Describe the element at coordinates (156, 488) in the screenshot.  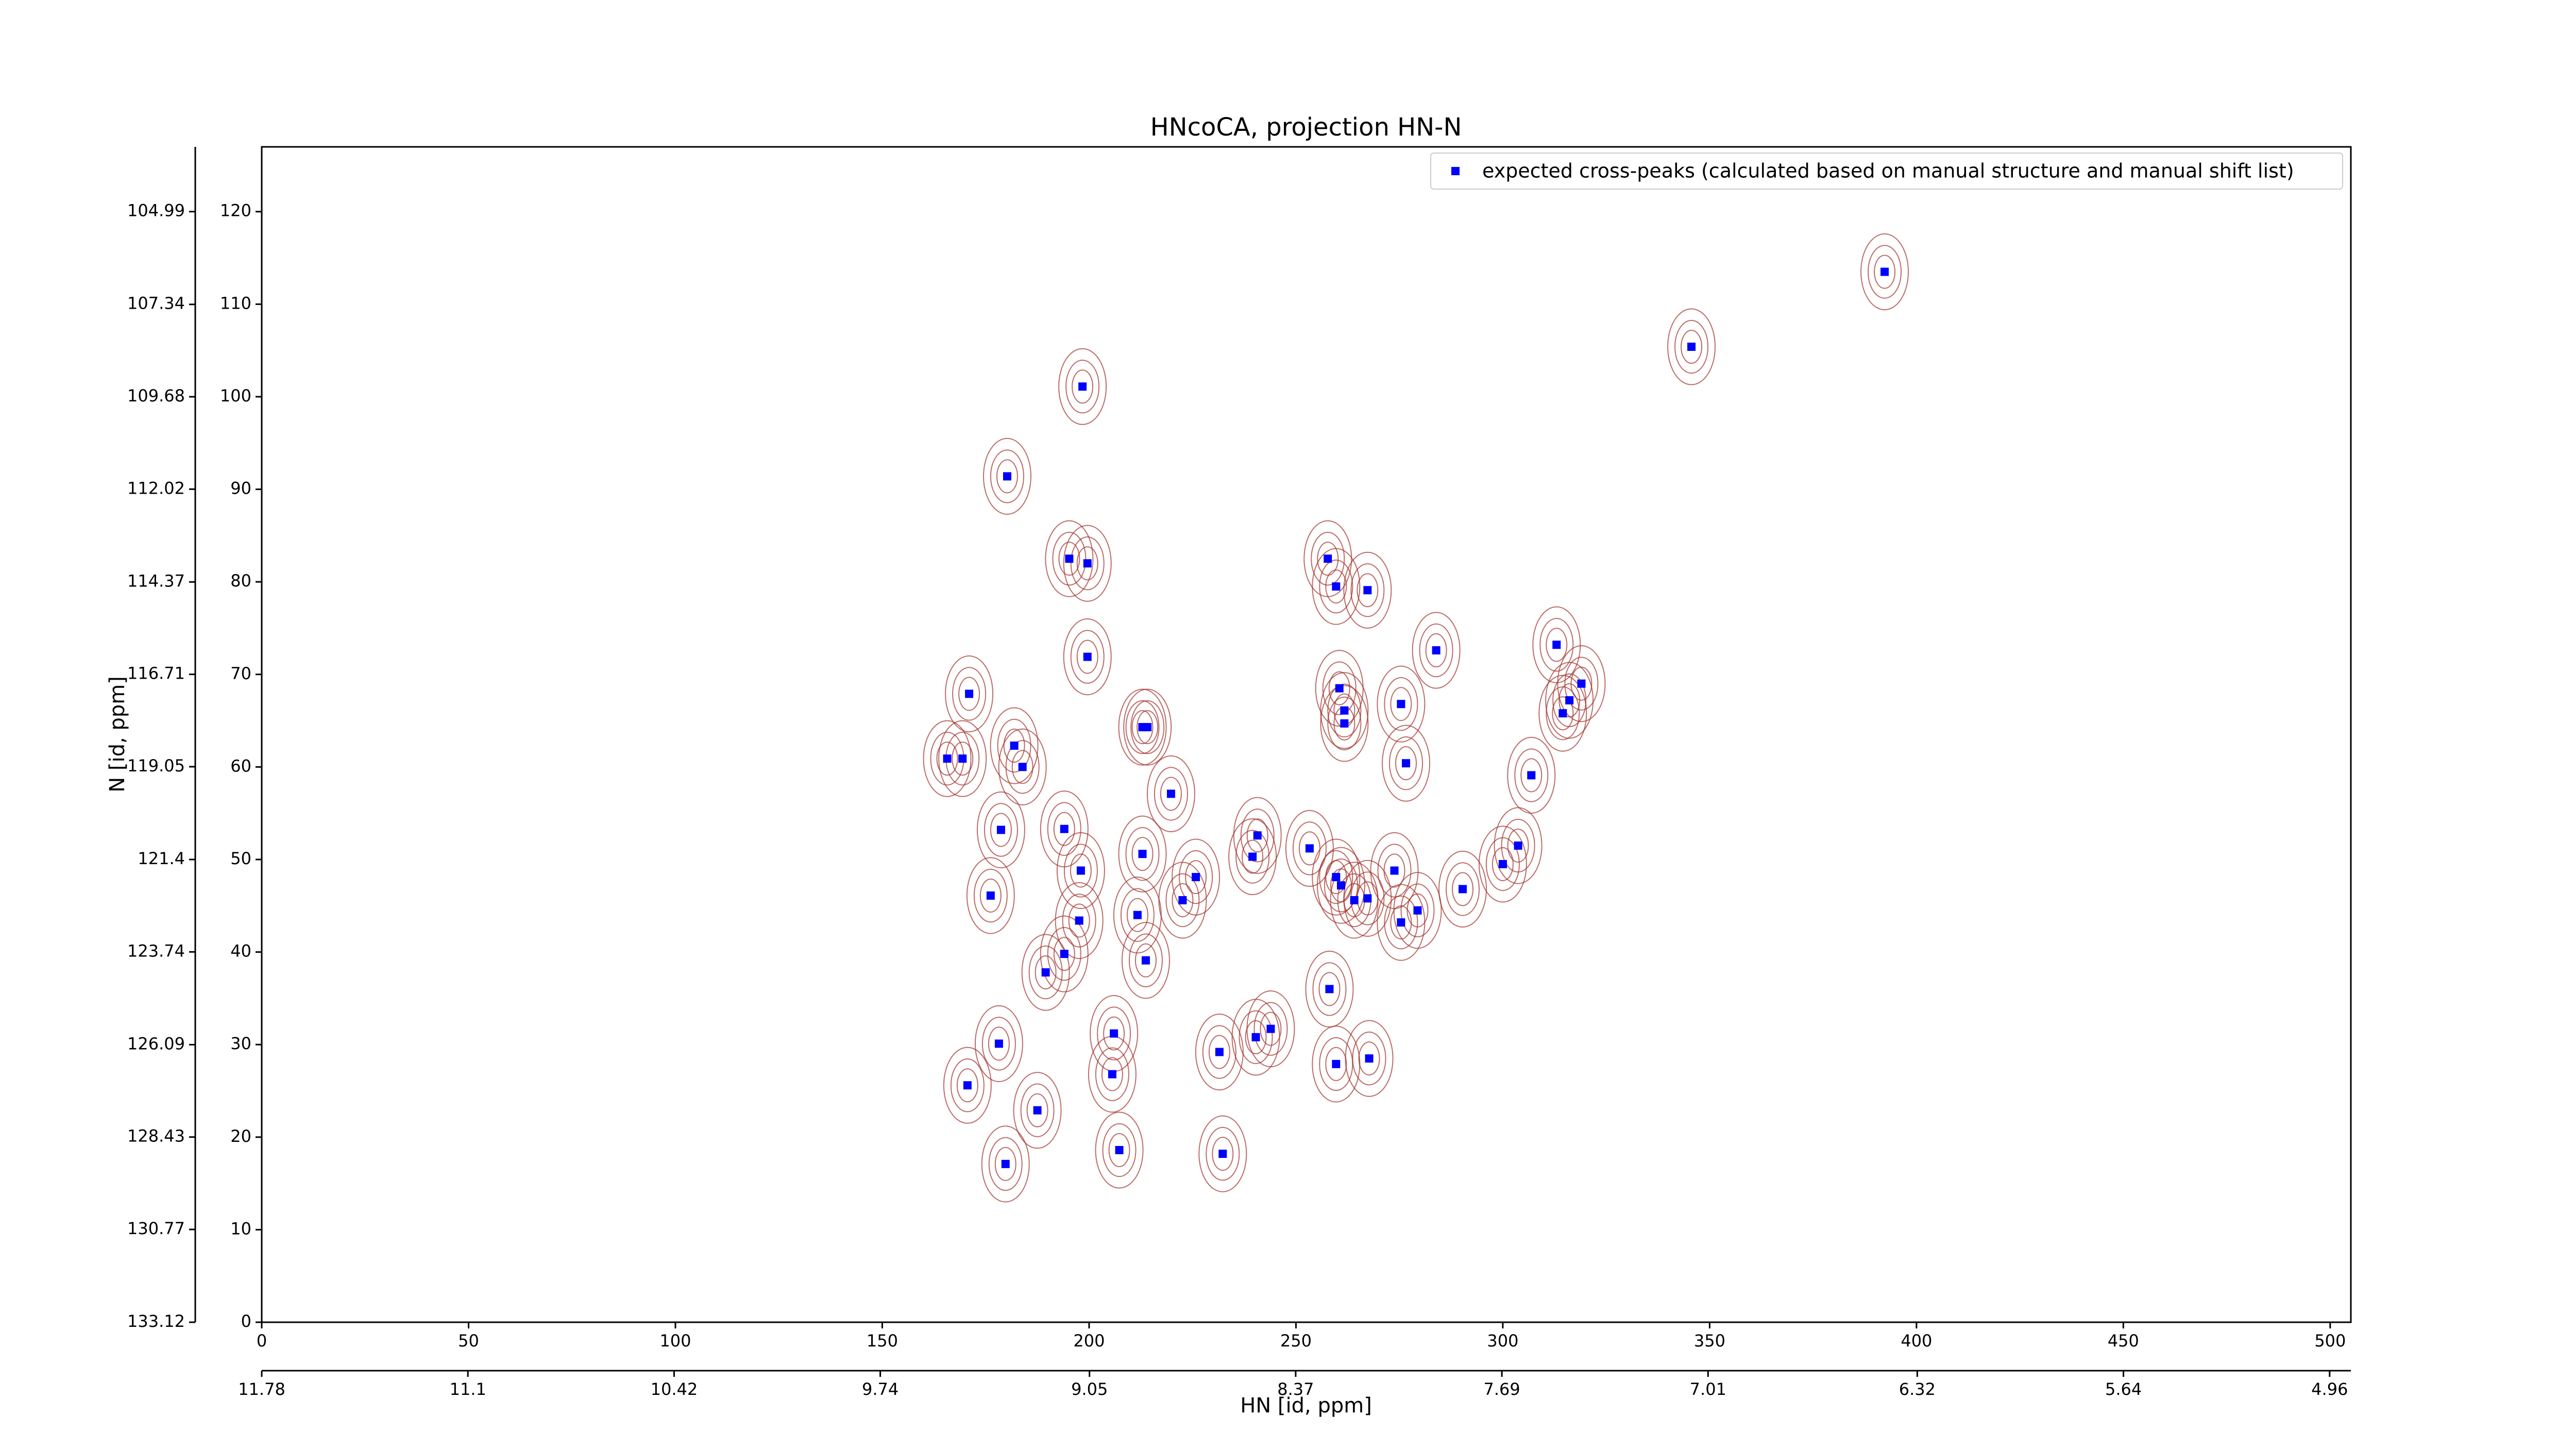
I see `y2-tick-label: 112.02` at that location.